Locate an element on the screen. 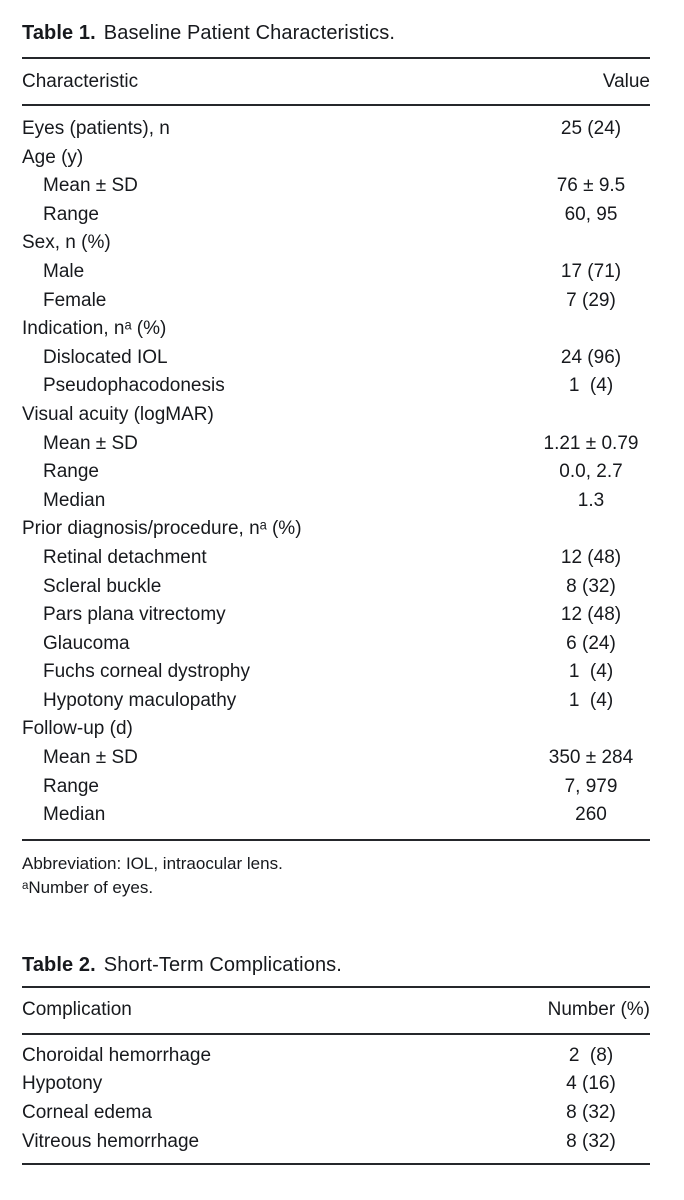  table-row: Corneal edema 8 (32) is located at coordinates (336, 1113).